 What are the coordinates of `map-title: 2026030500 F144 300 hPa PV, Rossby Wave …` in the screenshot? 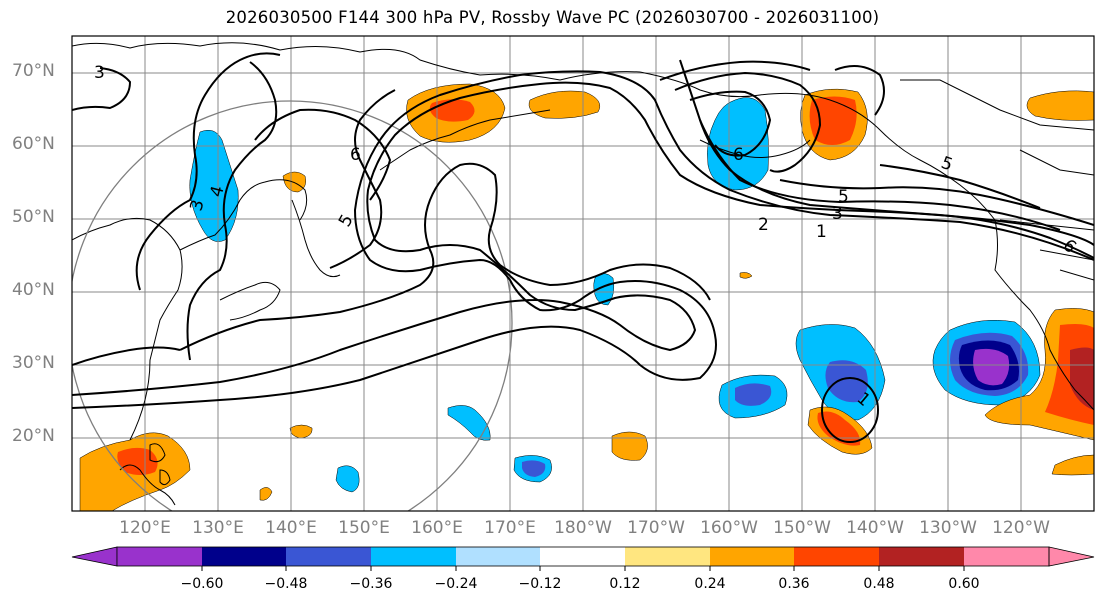 It's located at (552, 17).